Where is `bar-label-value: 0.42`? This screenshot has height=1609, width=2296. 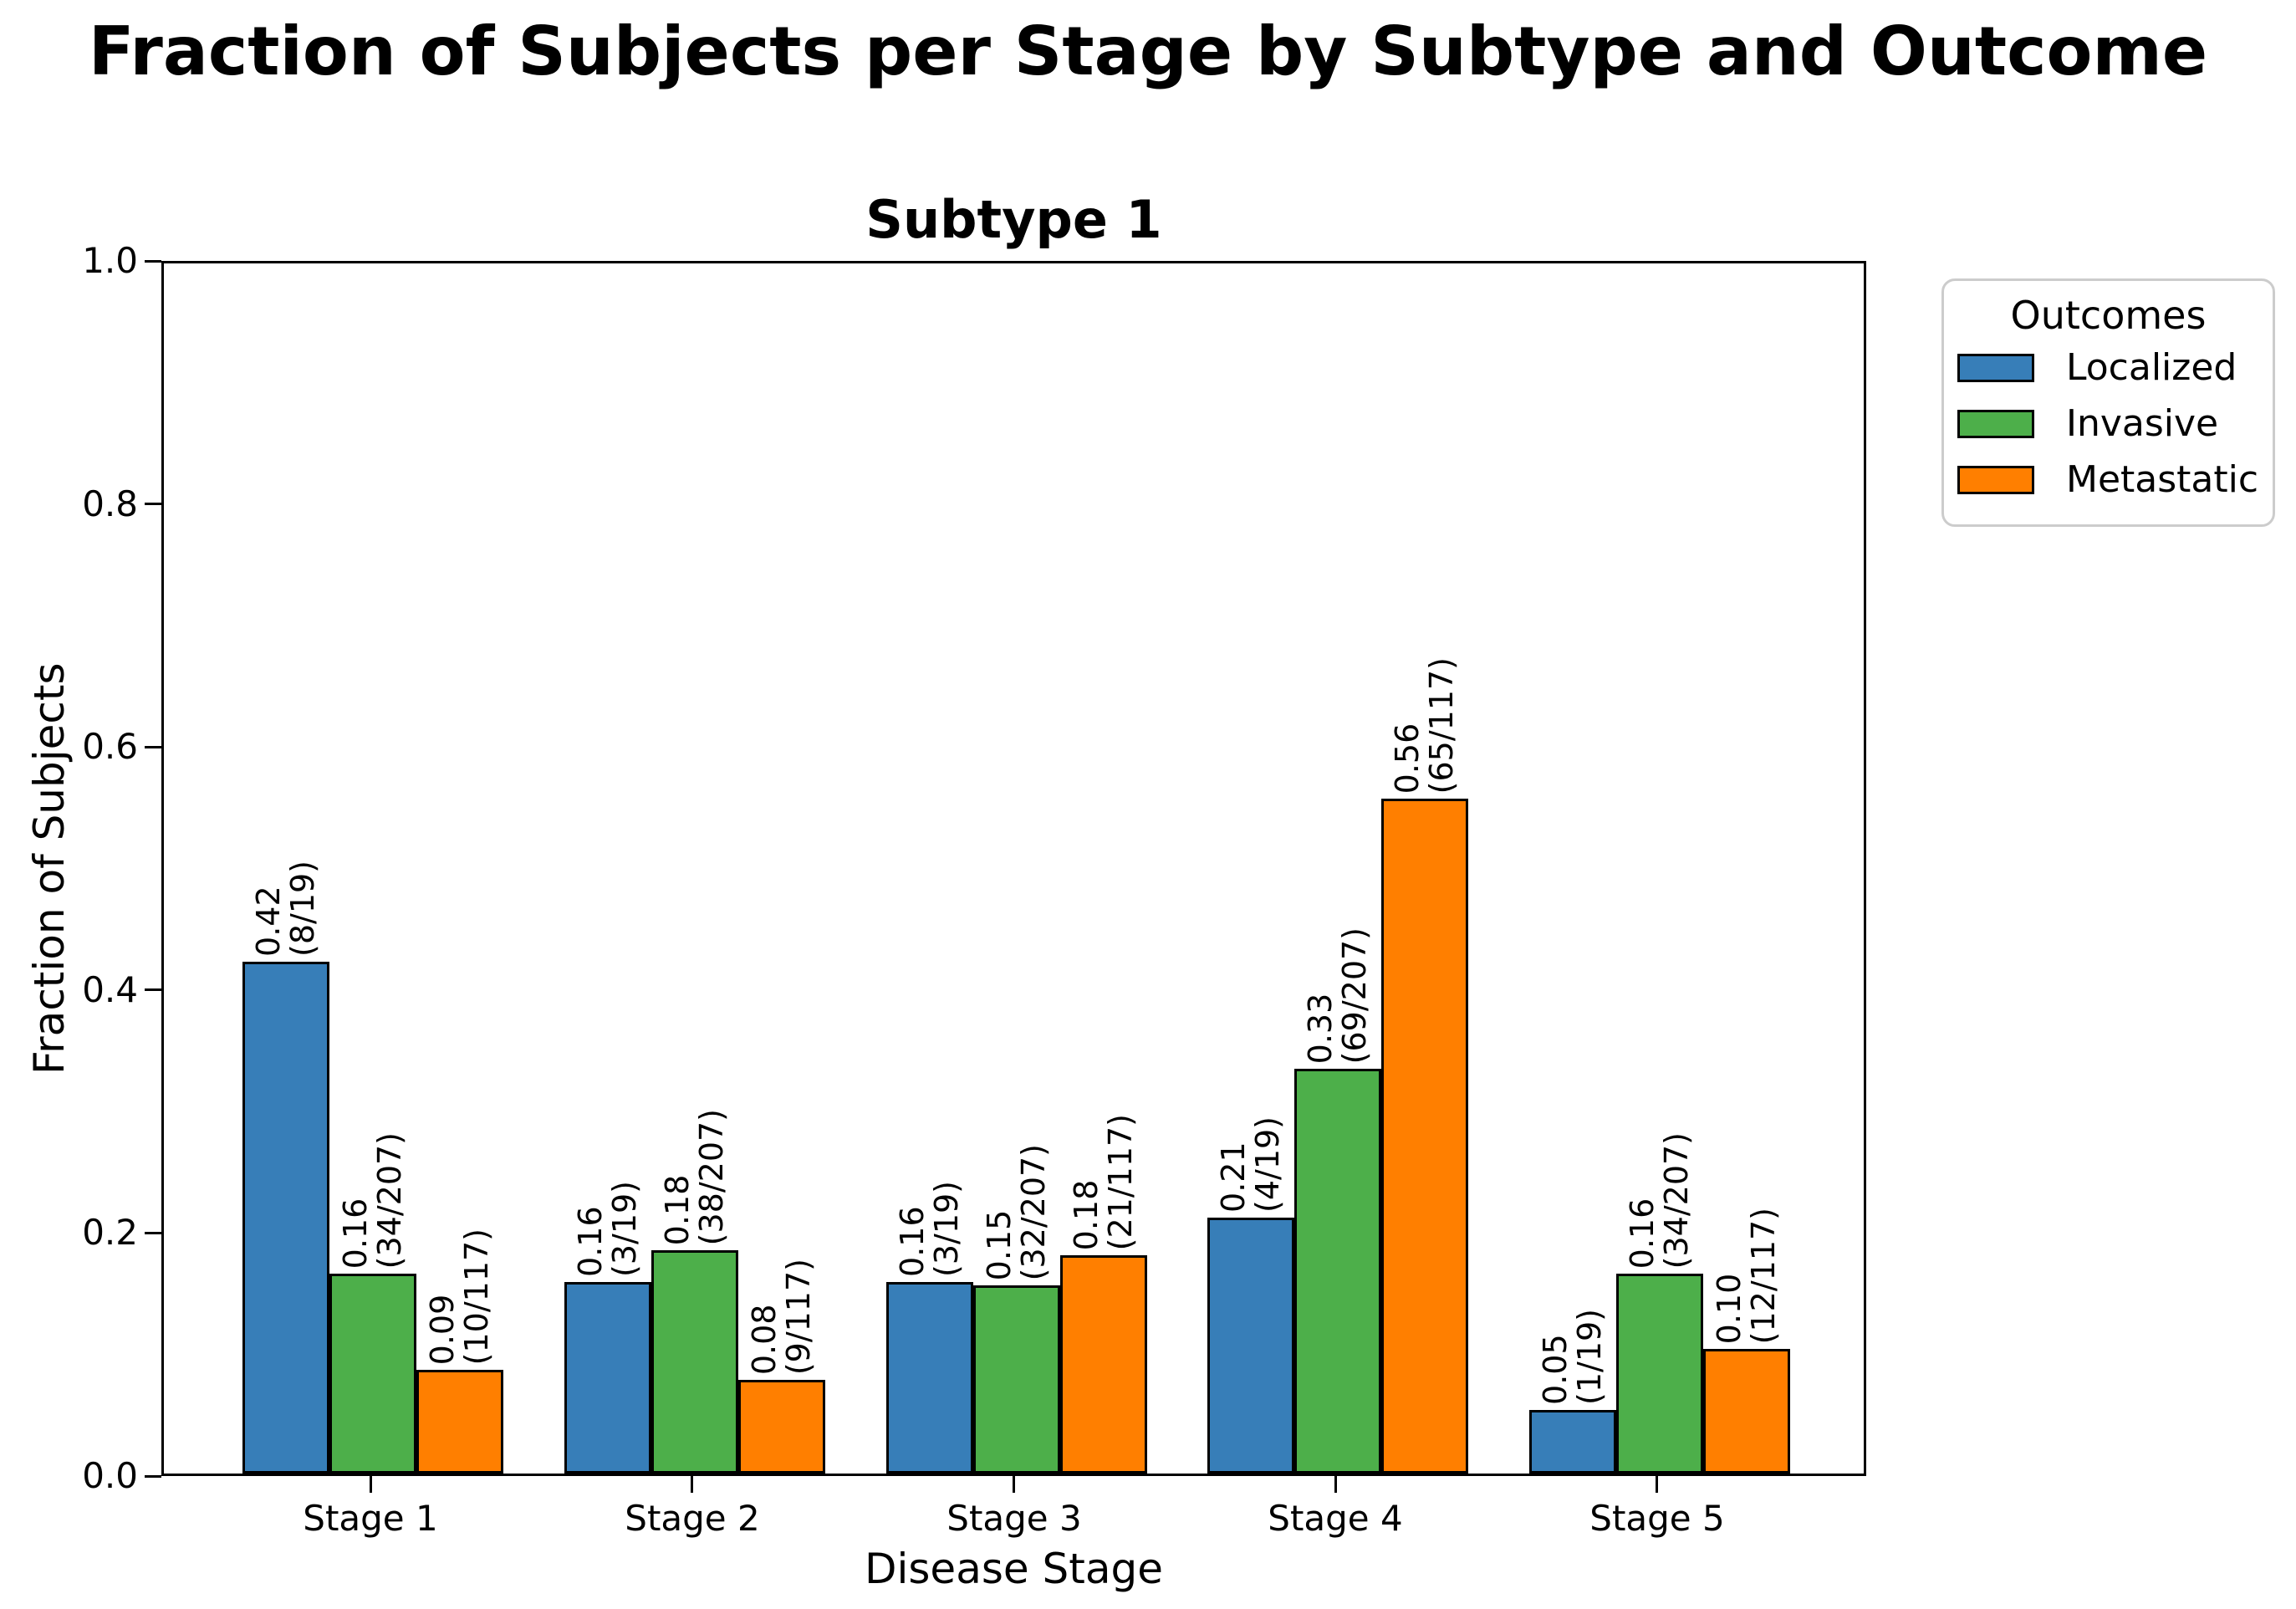
bar-label-value: 0.42 is located at coordinates (268, 921).